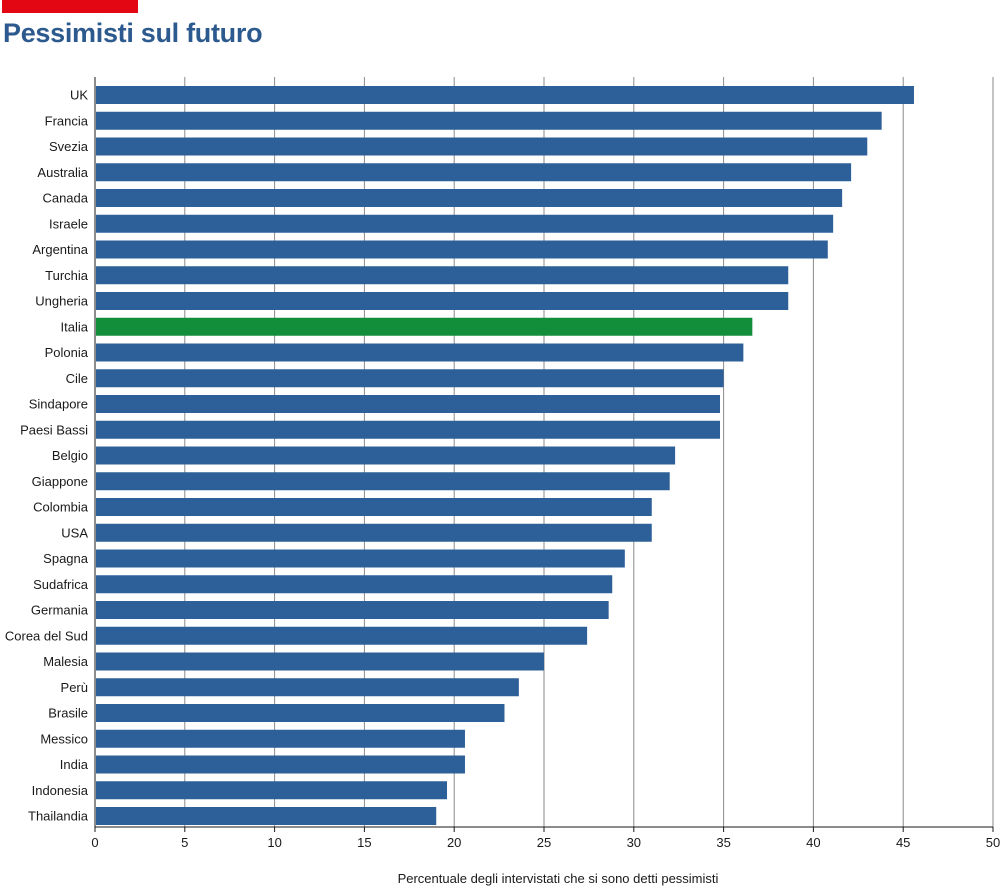  Describe the element at coordinates (66, 661) in the screenshot. I see `category-label: Malesia` at that location.